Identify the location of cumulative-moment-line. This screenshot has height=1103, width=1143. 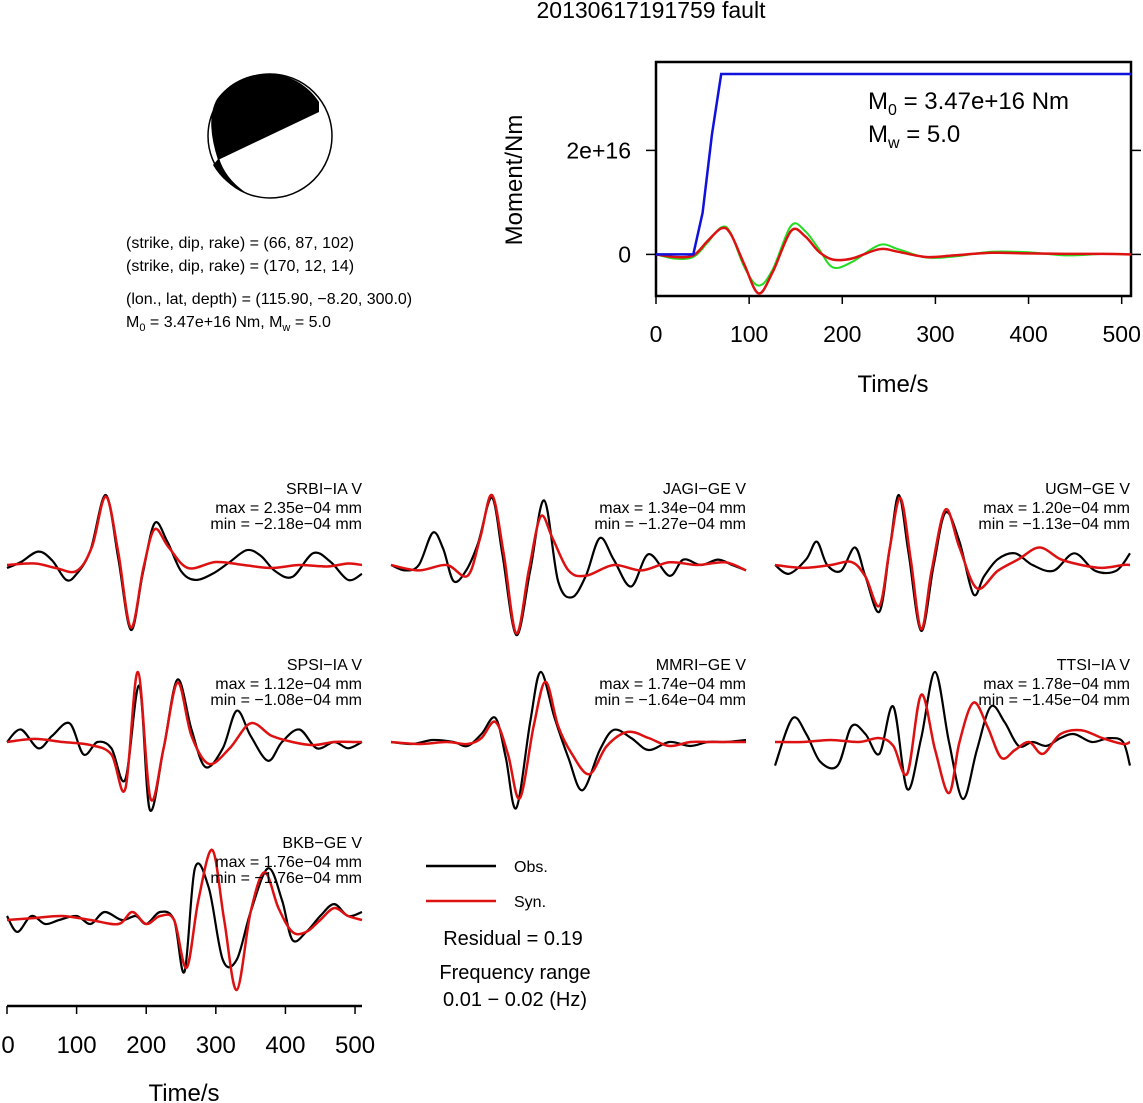
(893, 164).